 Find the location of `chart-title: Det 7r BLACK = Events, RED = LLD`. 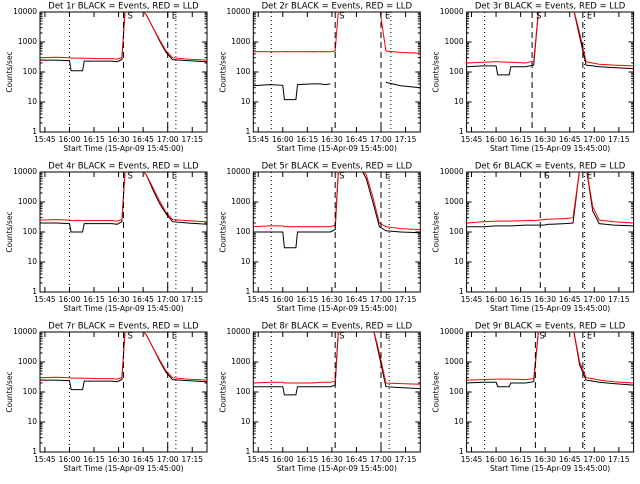

chart-title: Det 7r BLACK = Events, RED = LLD is located at coordinates (123, 327).